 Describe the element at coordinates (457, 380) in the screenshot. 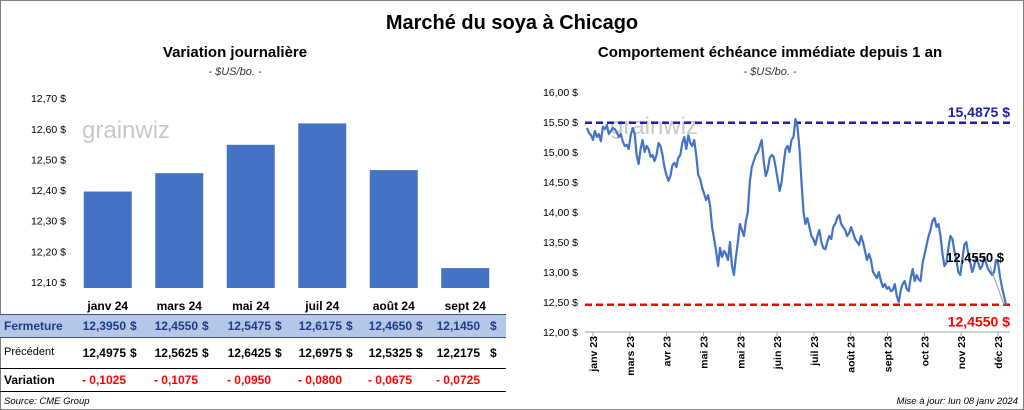

I see `table-cell: - 0,0725` at that location.